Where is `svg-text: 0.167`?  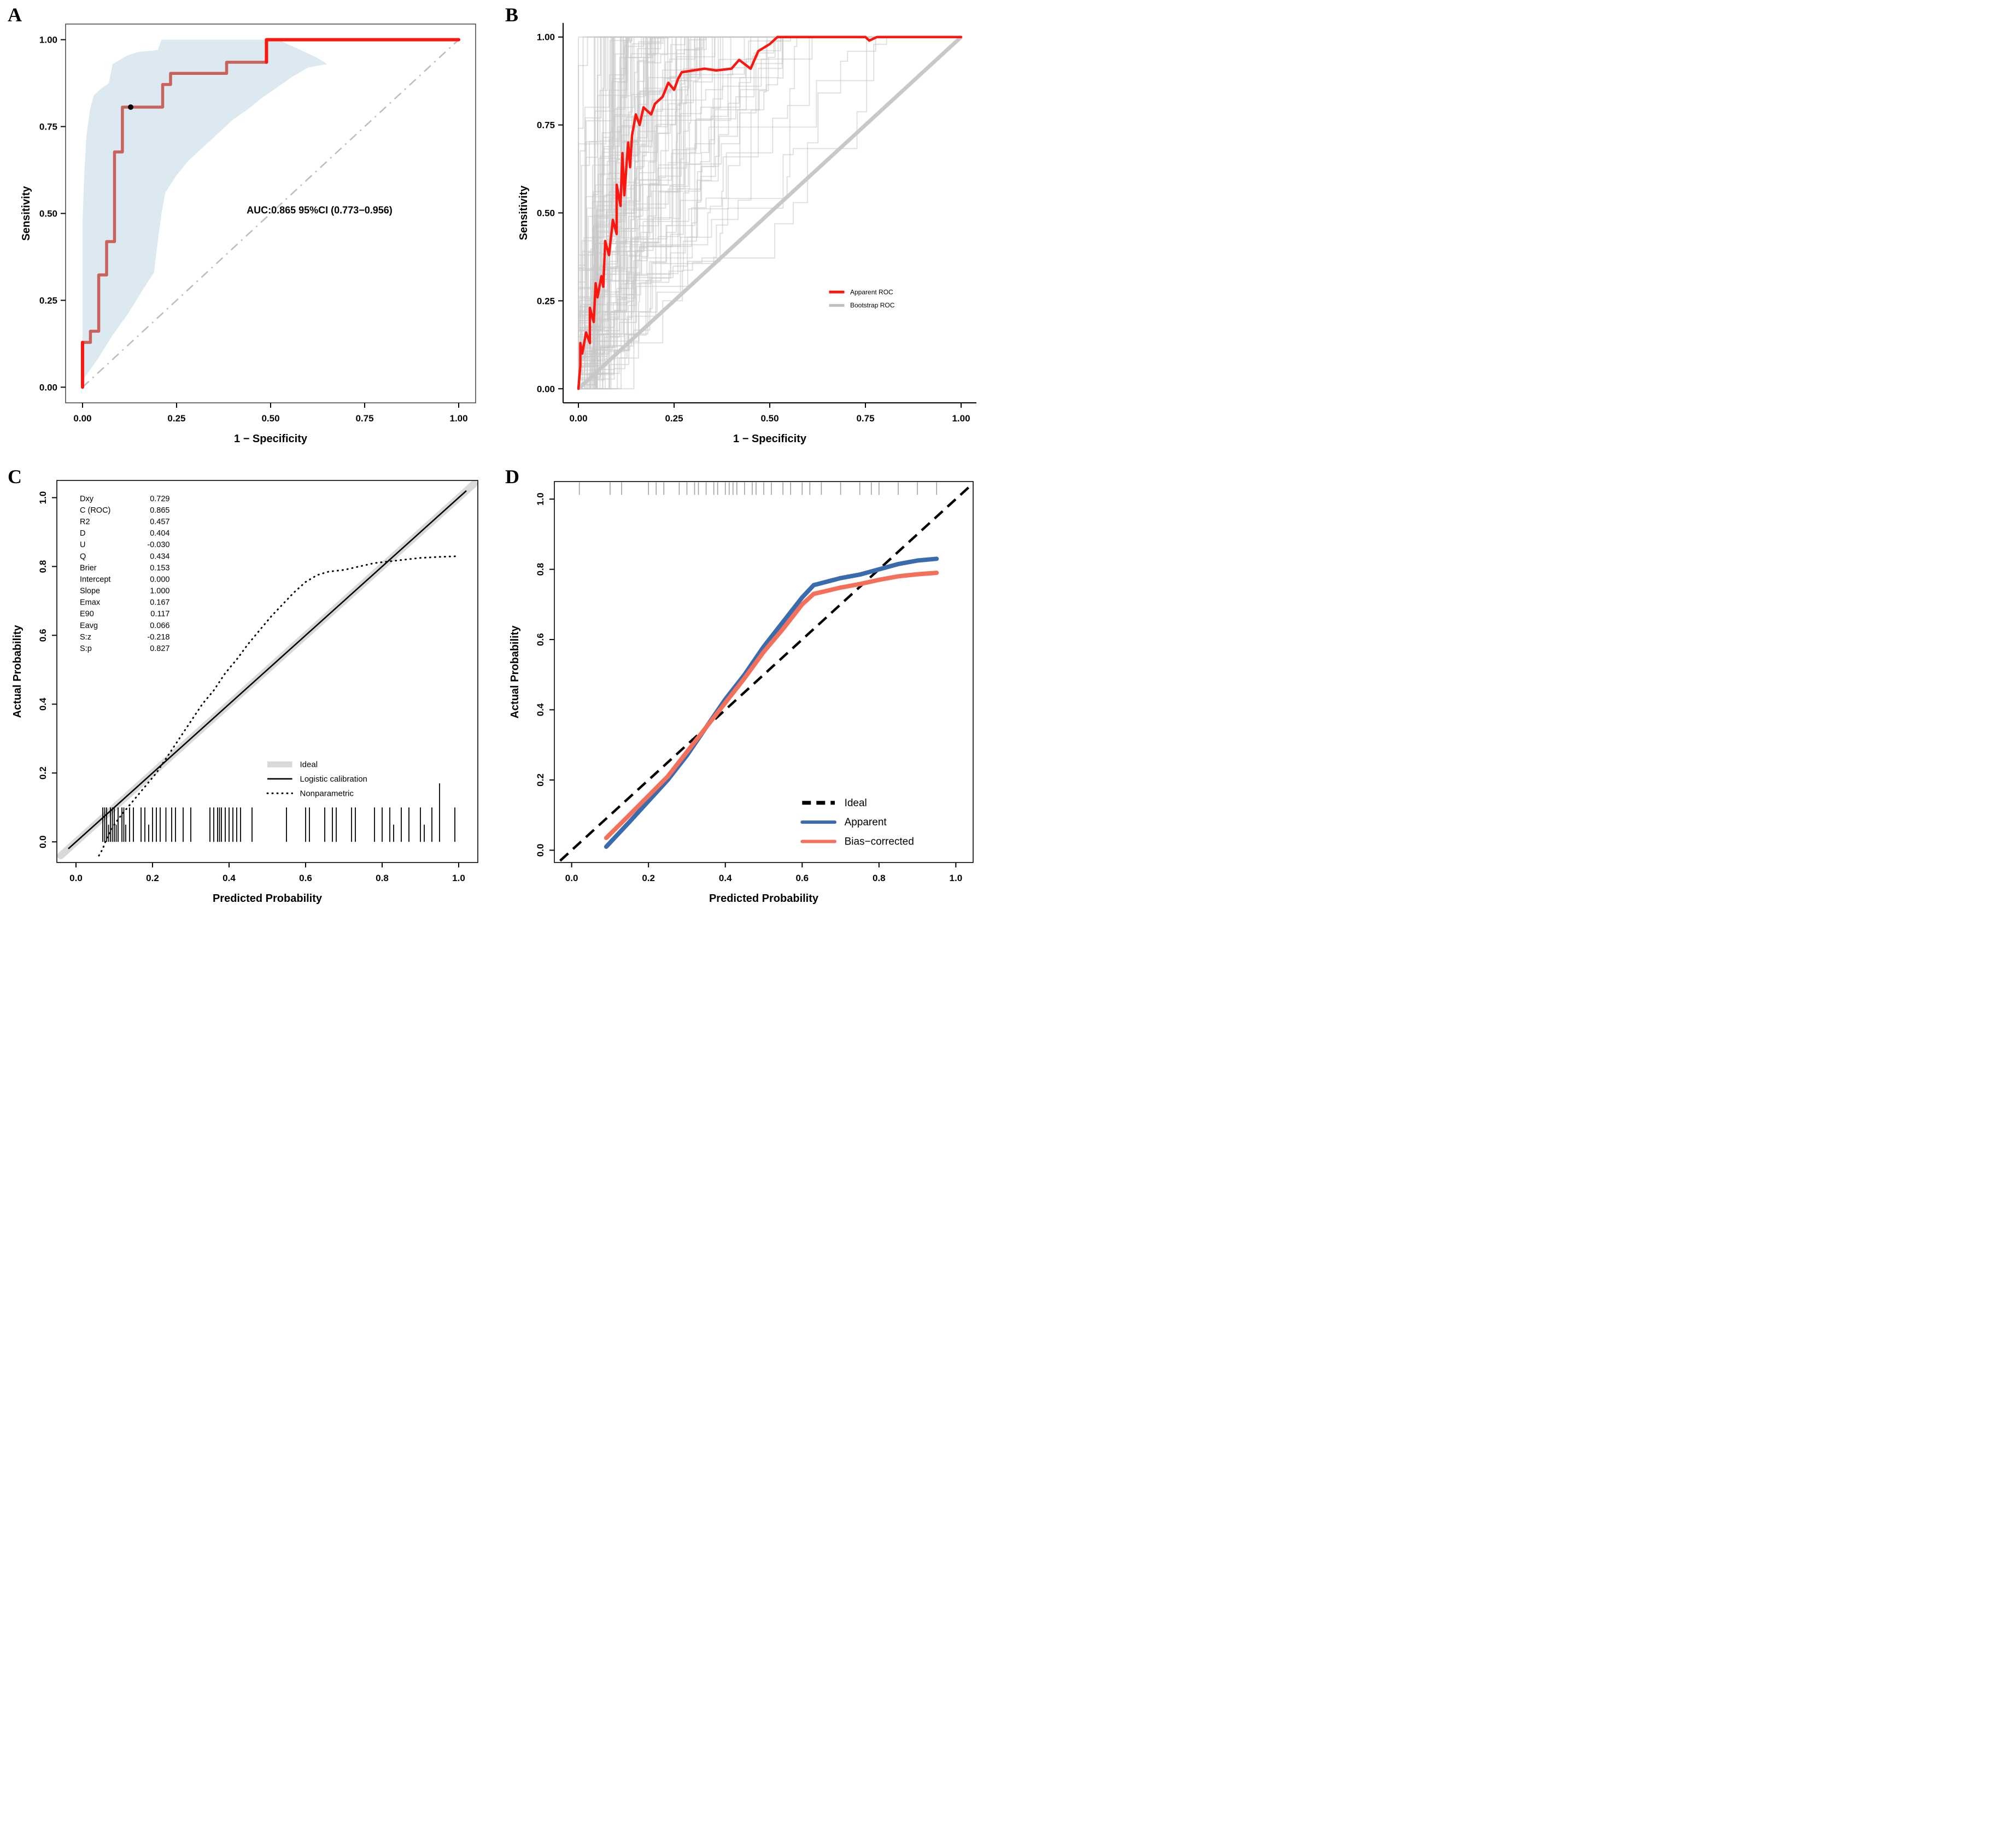 svg-text: 0.167 is located at coordinates (159, 603).